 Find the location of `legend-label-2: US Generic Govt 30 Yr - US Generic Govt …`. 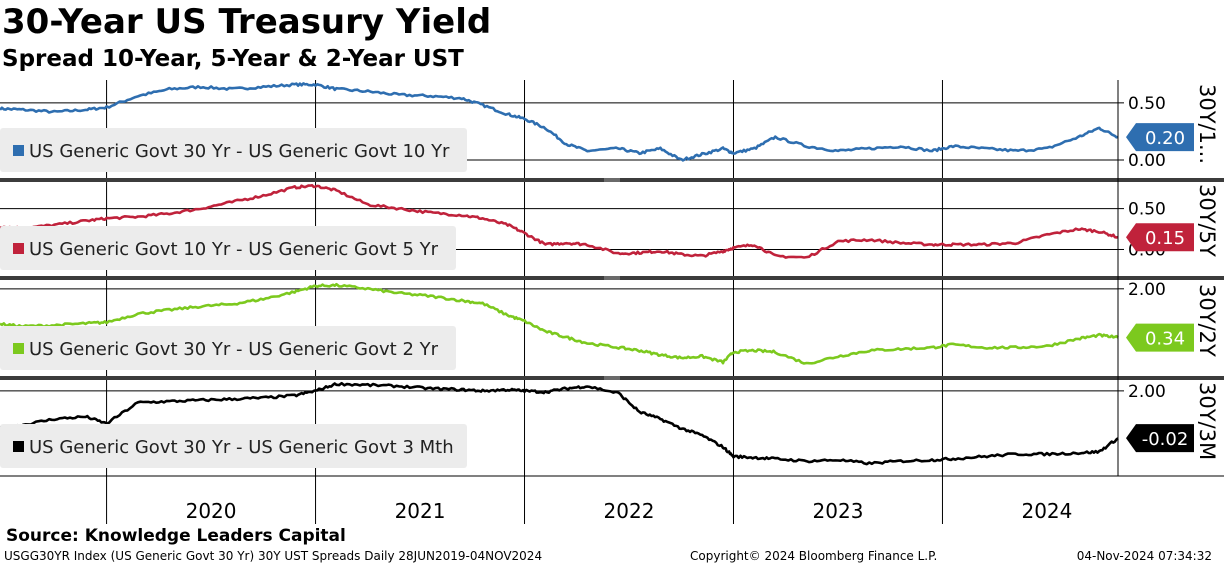

legend-label-2: US Generic Govt 30 Yr - US Generic Govt … is located at coordinates (234, 349).